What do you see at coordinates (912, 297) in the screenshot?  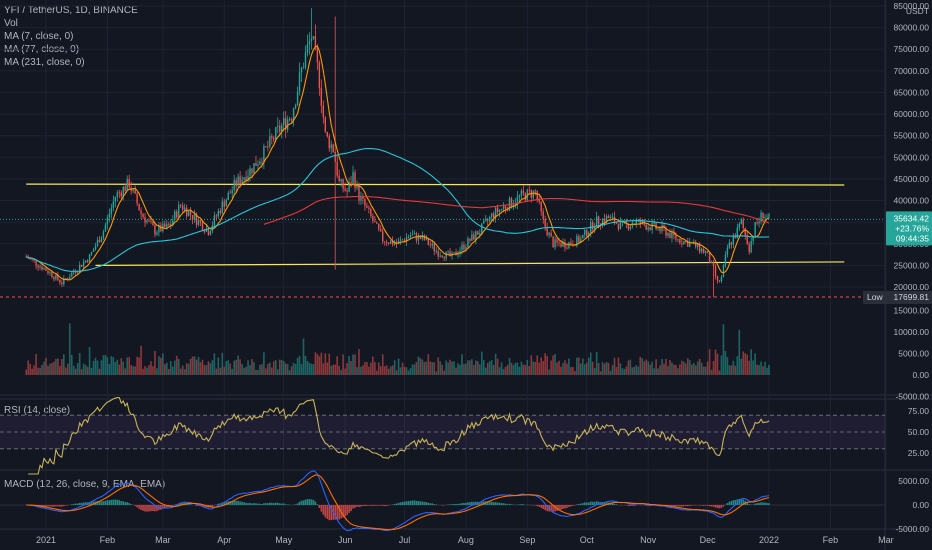 I see `low-value: 17699.81` at bounding box center [912, 297].